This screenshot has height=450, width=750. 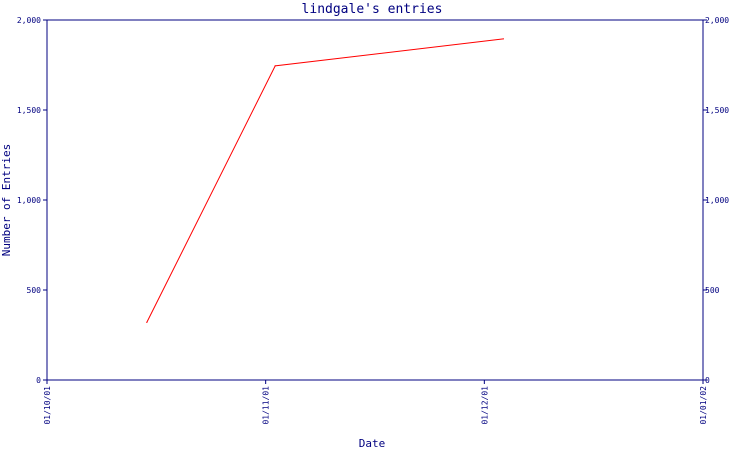 I want to click on y-tick-label-right: 1,000, so click(x=717, y=200).